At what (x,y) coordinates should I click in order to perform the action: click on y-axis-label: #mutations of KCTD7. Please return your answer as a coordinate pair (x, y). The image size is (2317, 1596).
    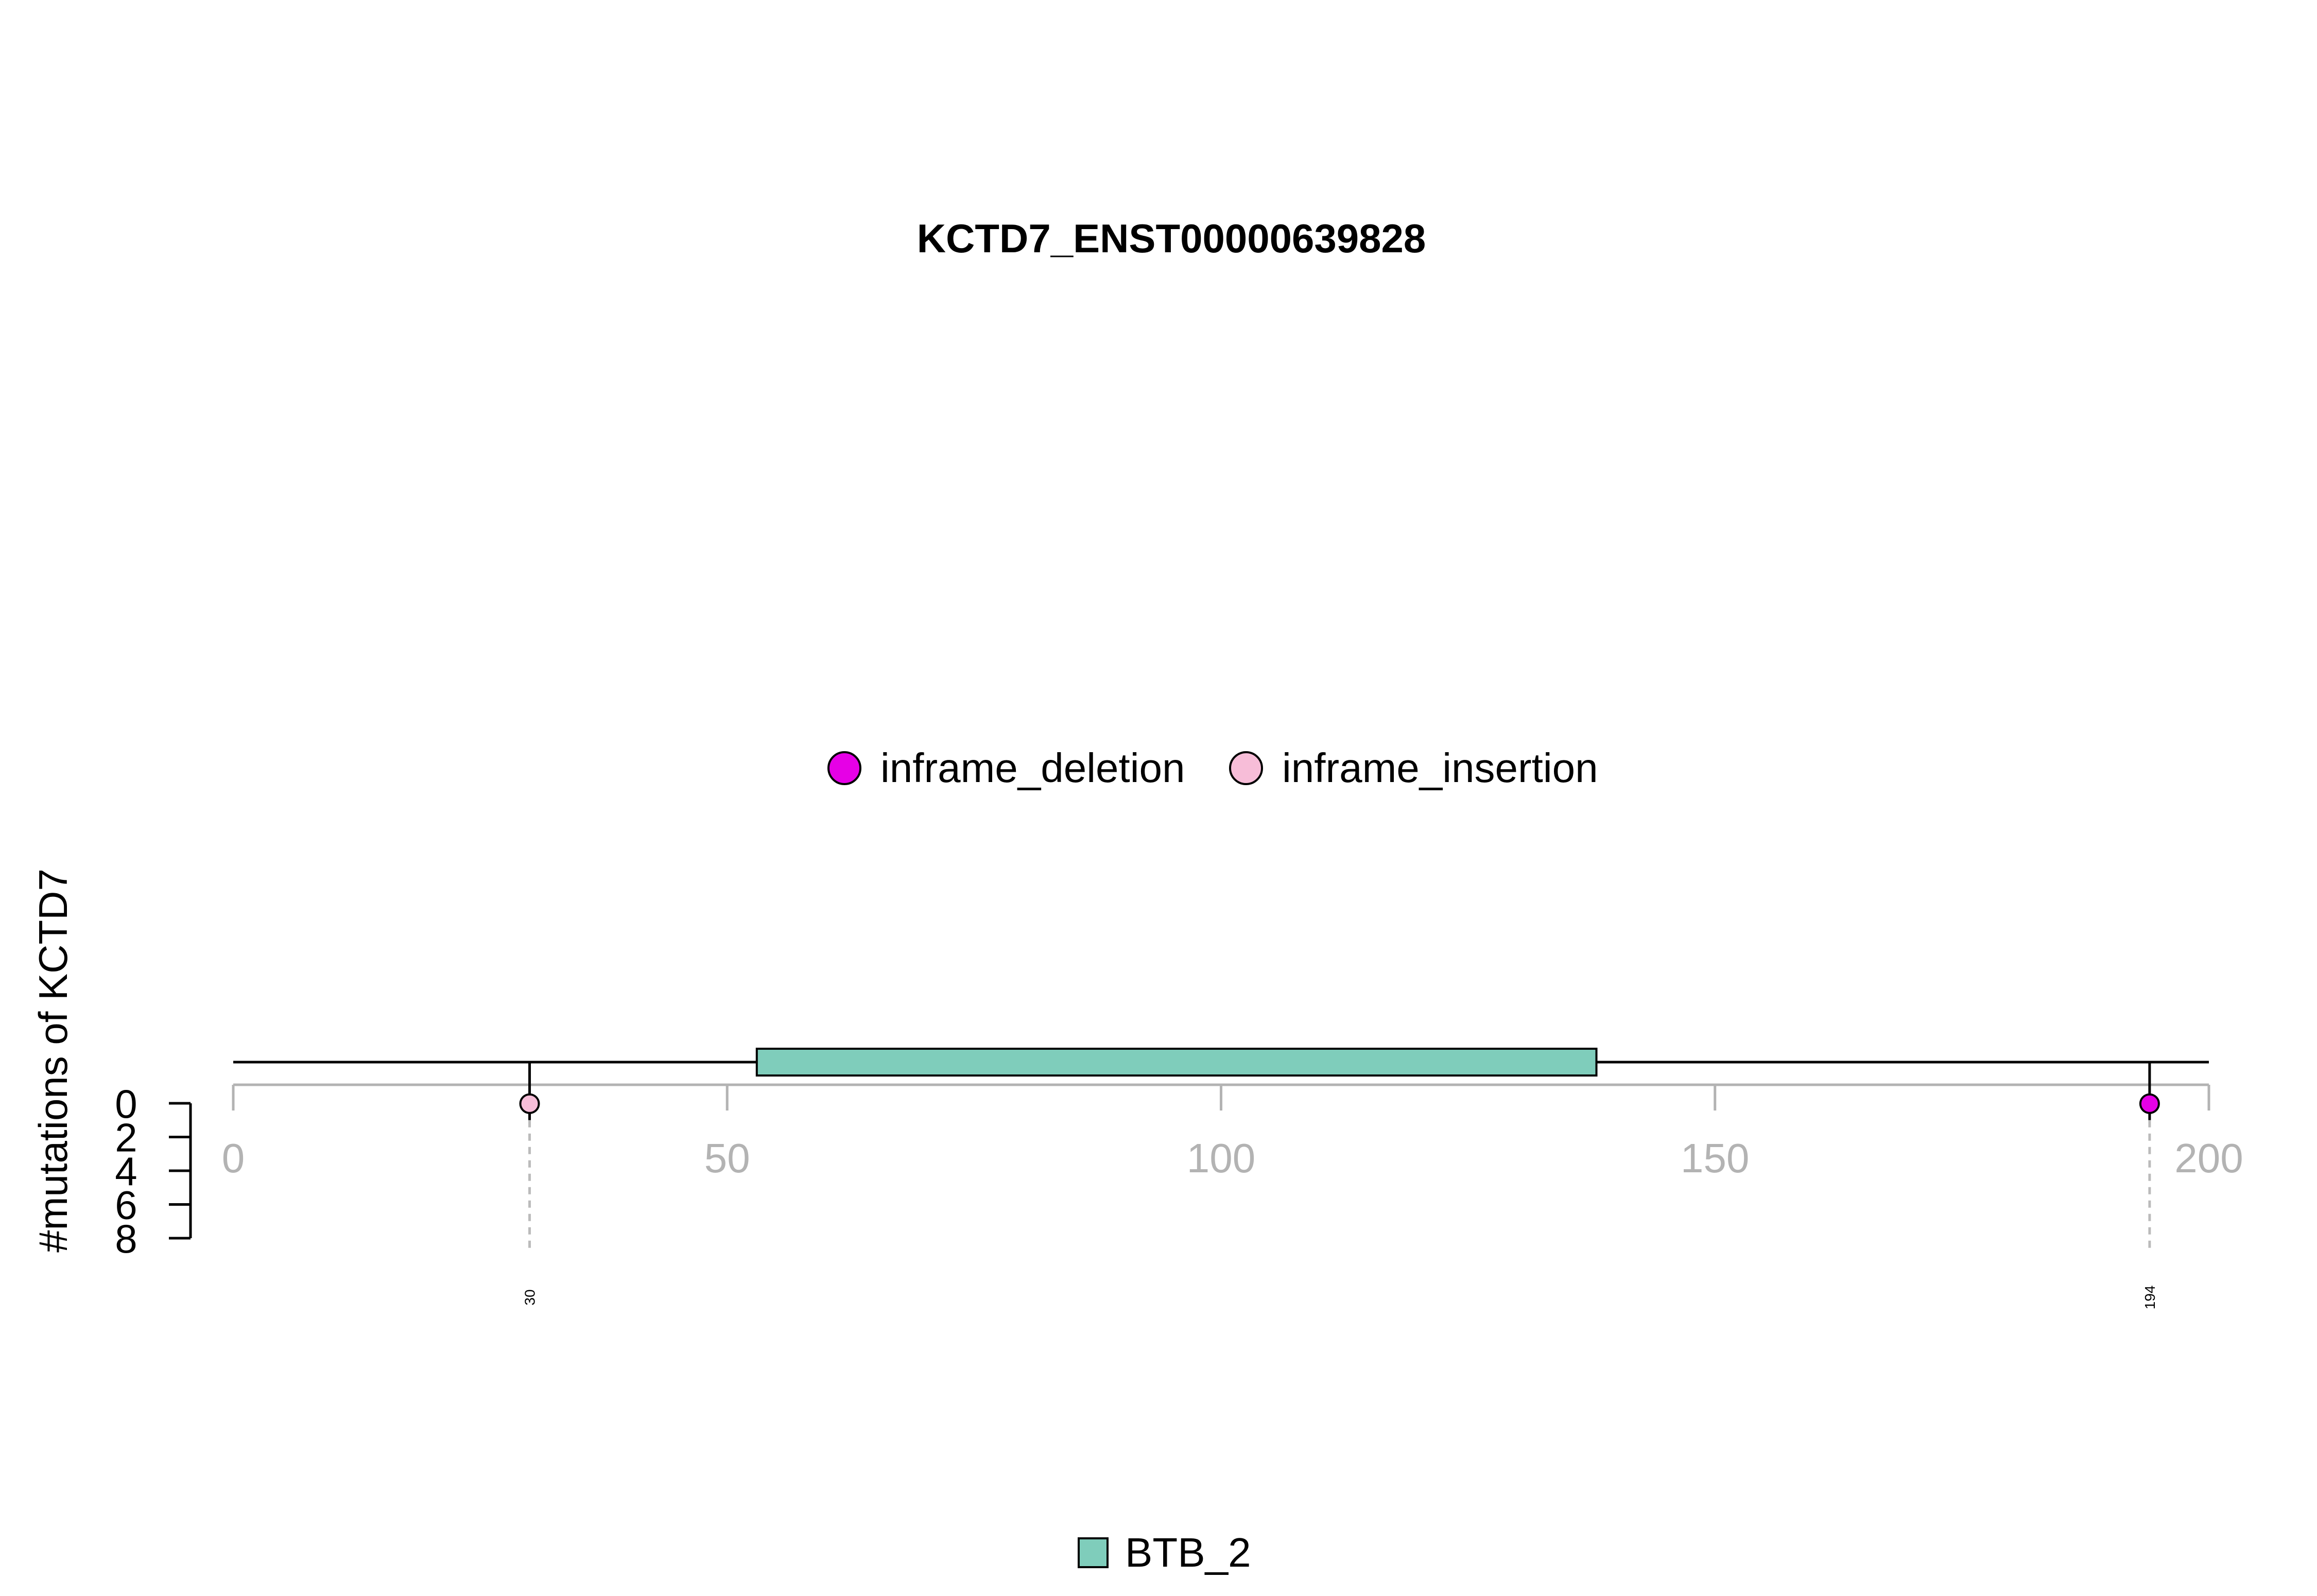
    Looking at the image, I should click on (53, 1061).